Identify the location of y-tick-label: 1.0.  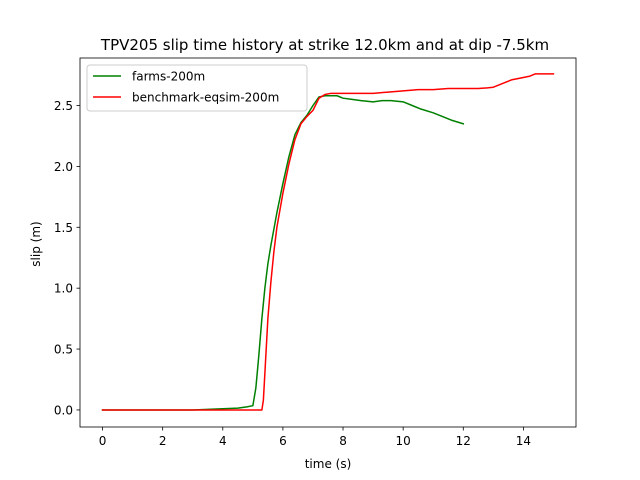
(63, 289).